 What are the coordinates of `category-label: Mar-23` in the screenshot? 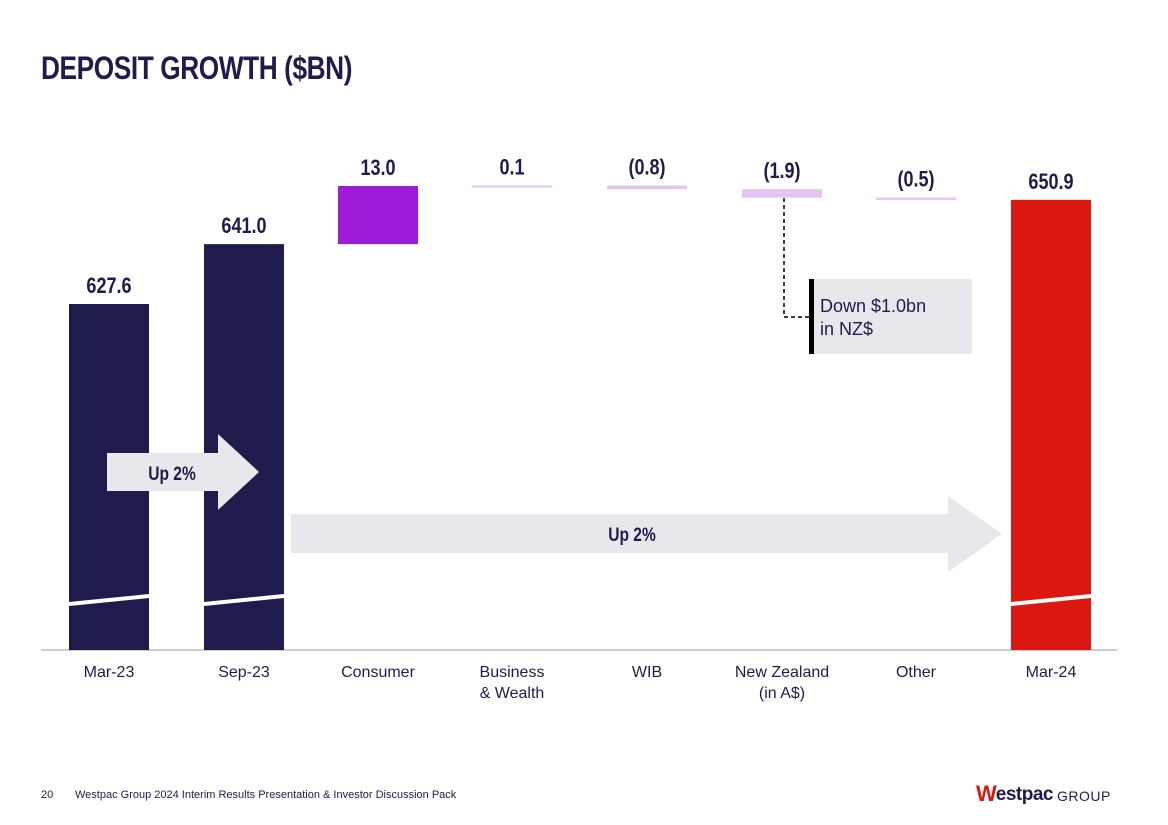 It's located at (109, 672).